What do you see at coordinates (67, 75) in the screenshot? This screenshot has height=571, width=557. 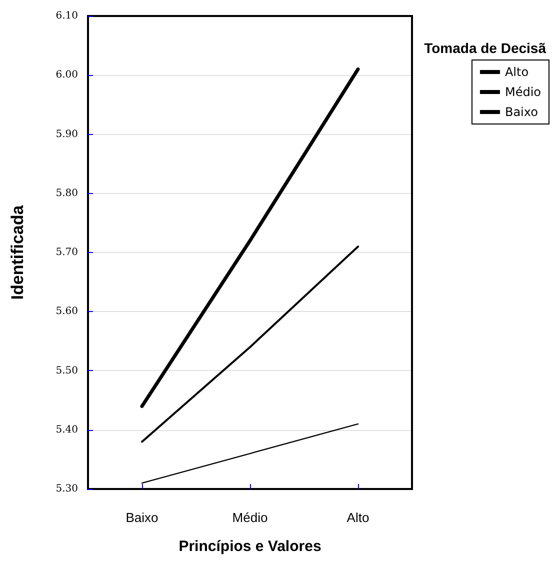 I see `y-tick-label: 6.00` at bounding box center [67, 75].